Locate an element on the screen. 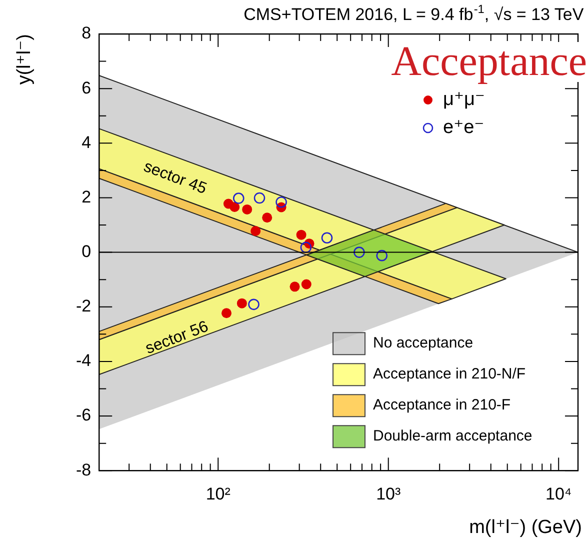 The image size is (588, 541). legend-label: No acceptance is located at coordinates (423, 343).